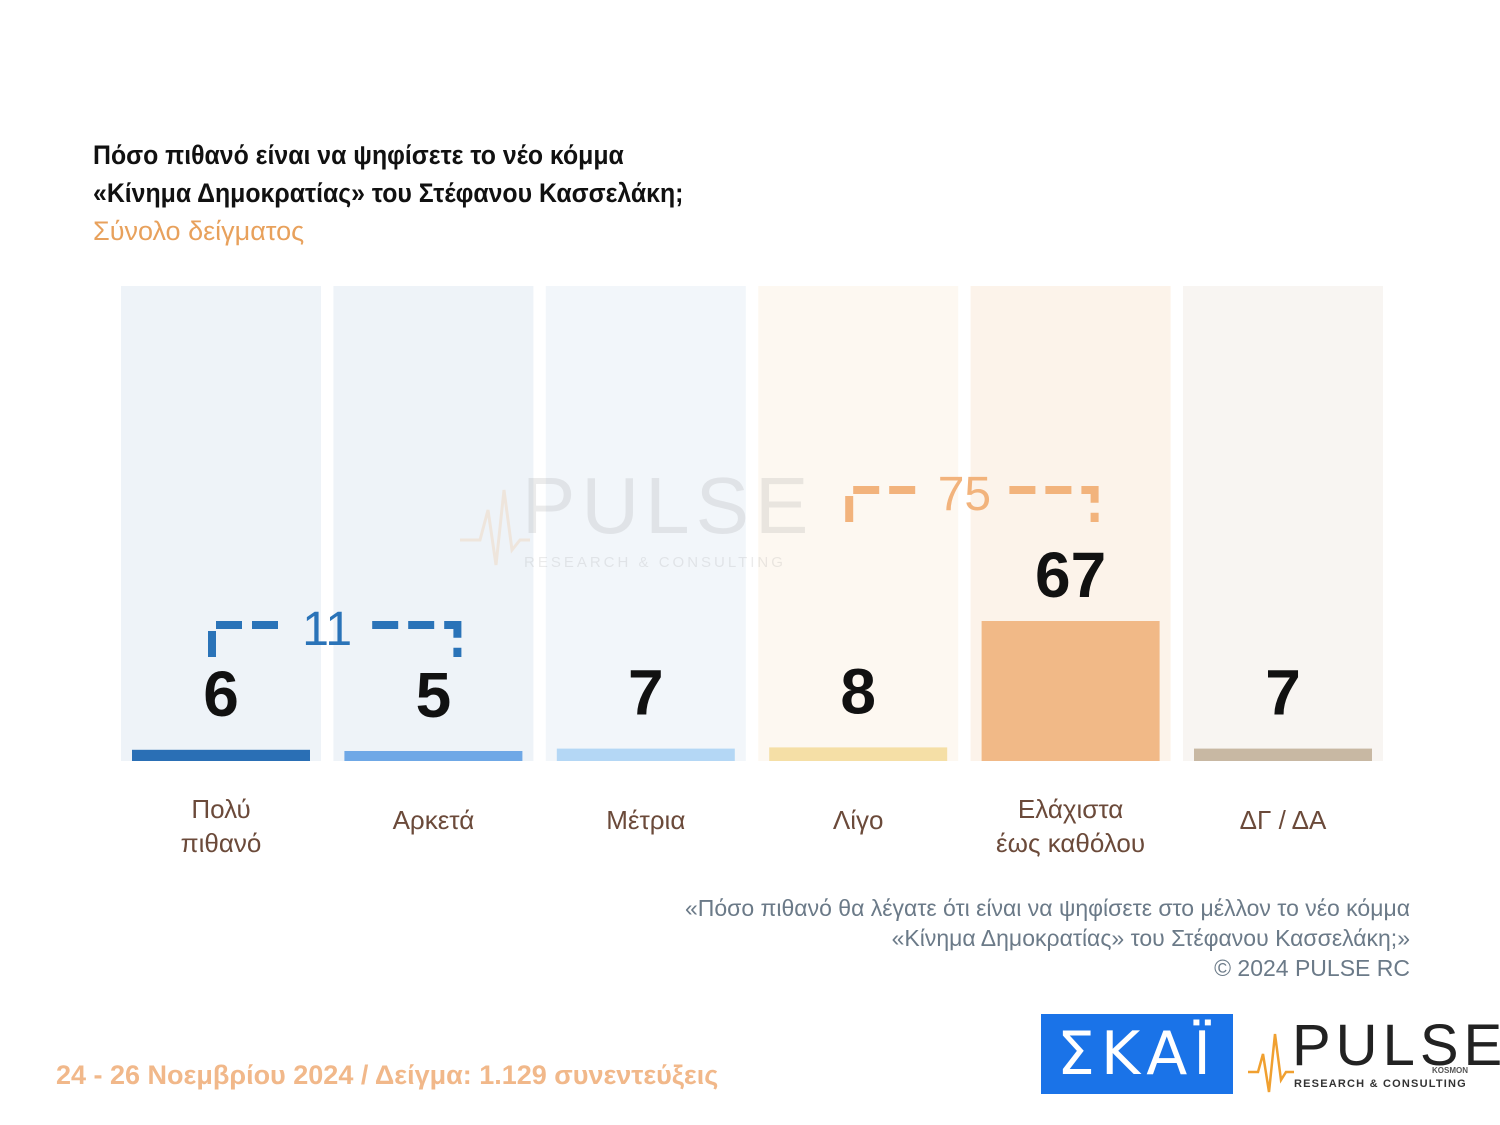  What do you see at coordinates (1137, 1054) in the screenshot?
I see `skai-logo: ΣΚΑΪ` at bounding box center [1137, 1054].